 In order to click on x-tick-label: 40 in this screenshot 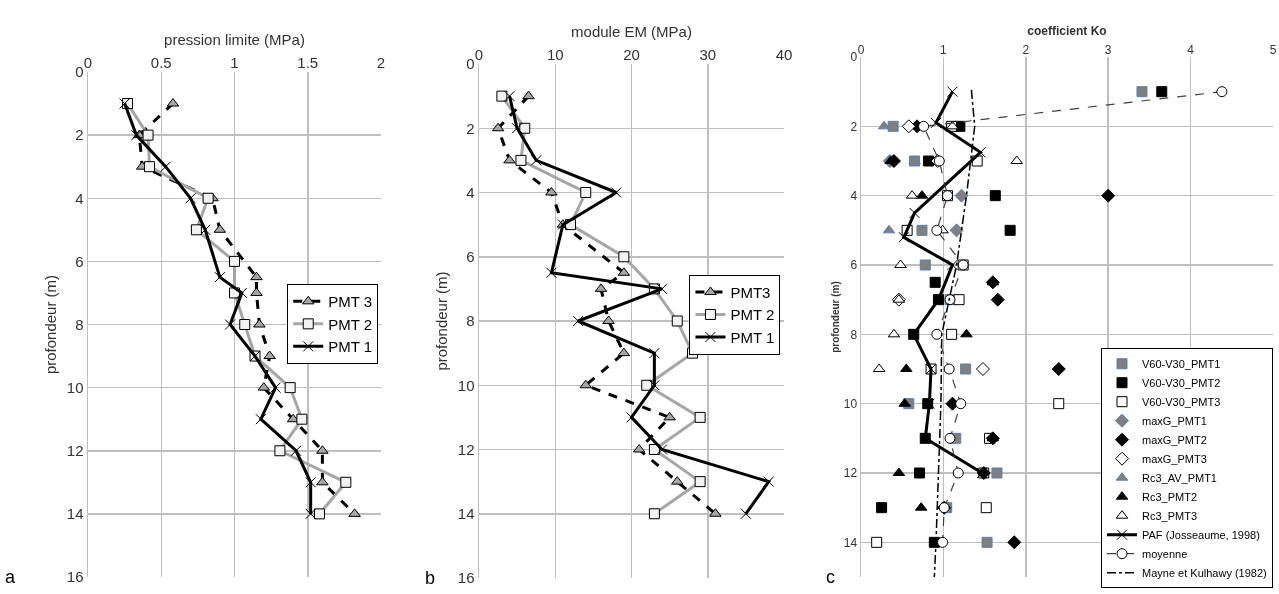, I will do `click(784, 54)`.